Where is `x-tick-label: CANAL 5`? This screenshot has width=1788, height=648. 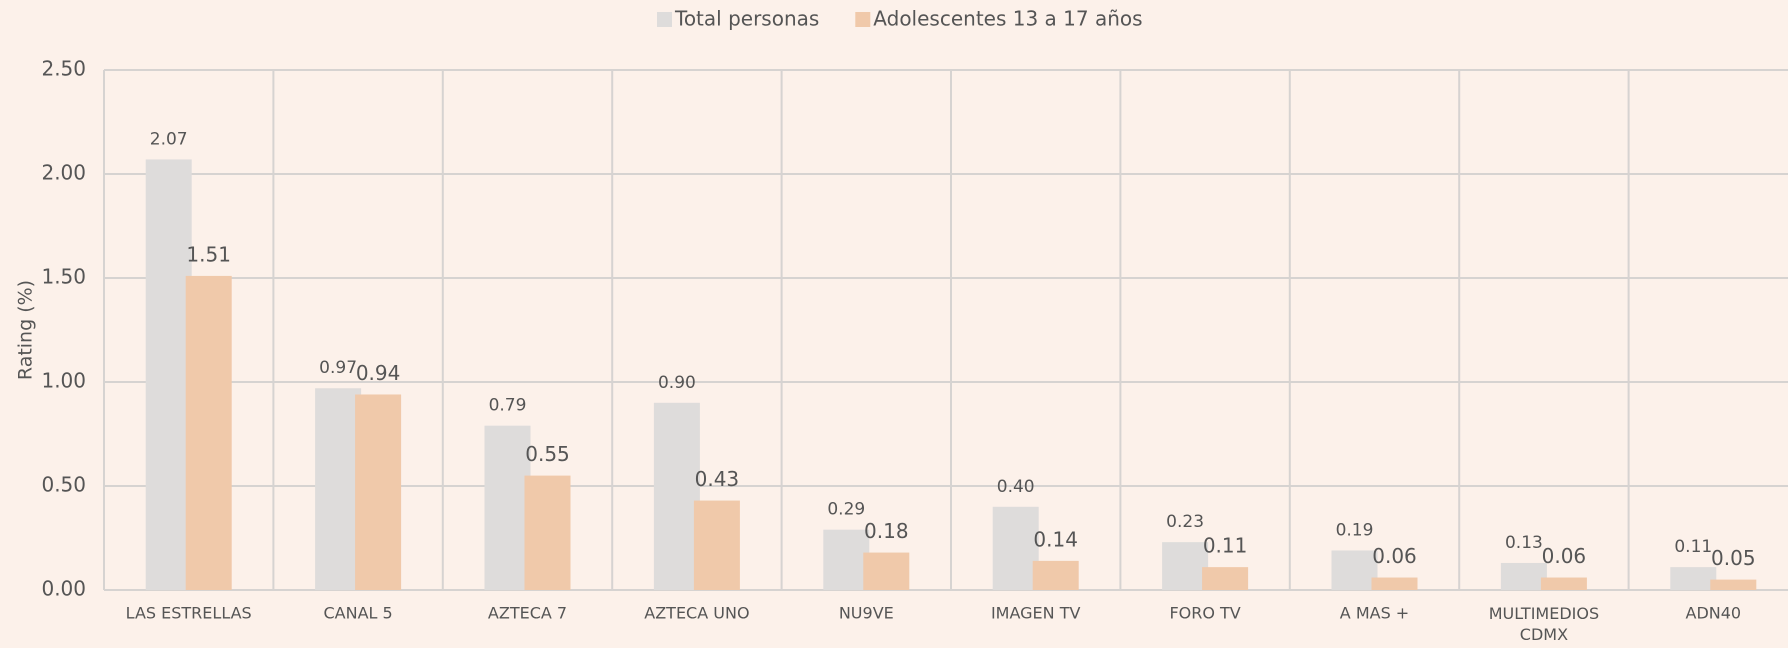 x-tick-label: CANAL 5 is located at coordinates (357, 613).